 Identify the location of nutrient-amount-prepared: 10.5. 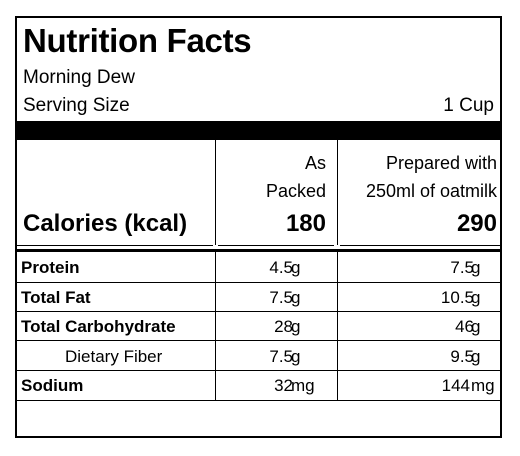
(457, 297).